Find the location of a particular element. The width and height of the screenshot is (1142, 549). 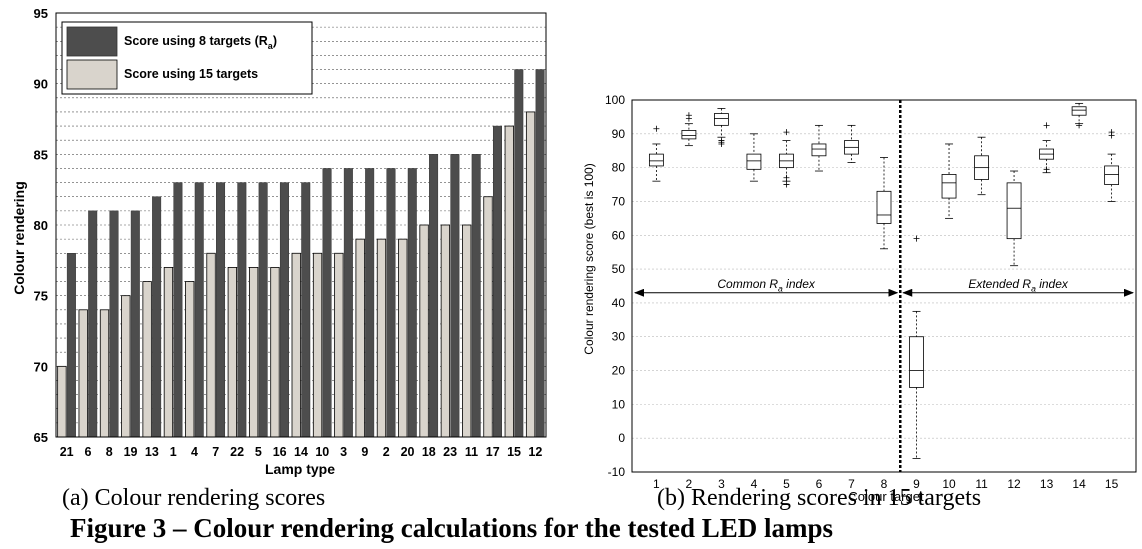

y-tick-label: 100 is located at coordinates (615, 100).